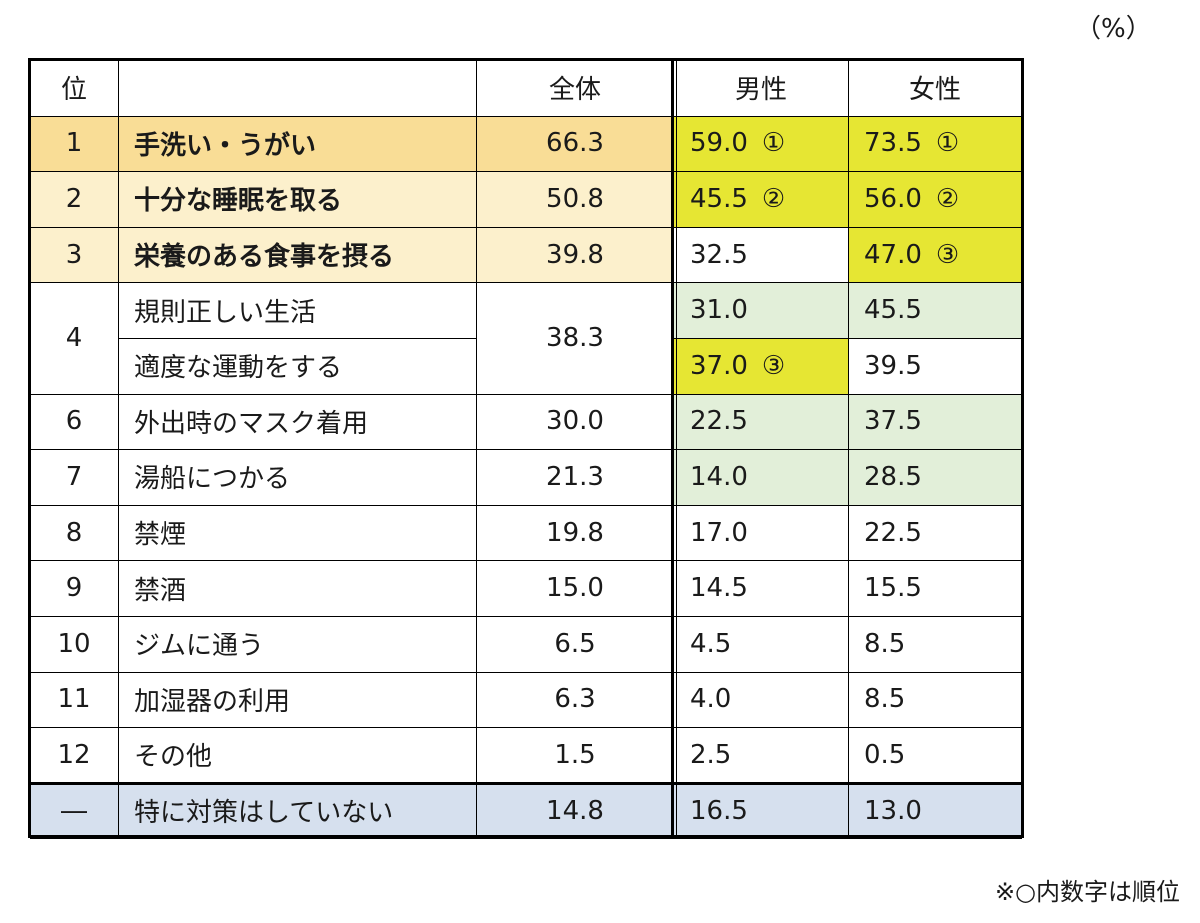  What do you see at coordinates (225, 145) in the screenshot?
I see `item-cell-text: 手洗い・うがい` at bounding box center [225, 145].